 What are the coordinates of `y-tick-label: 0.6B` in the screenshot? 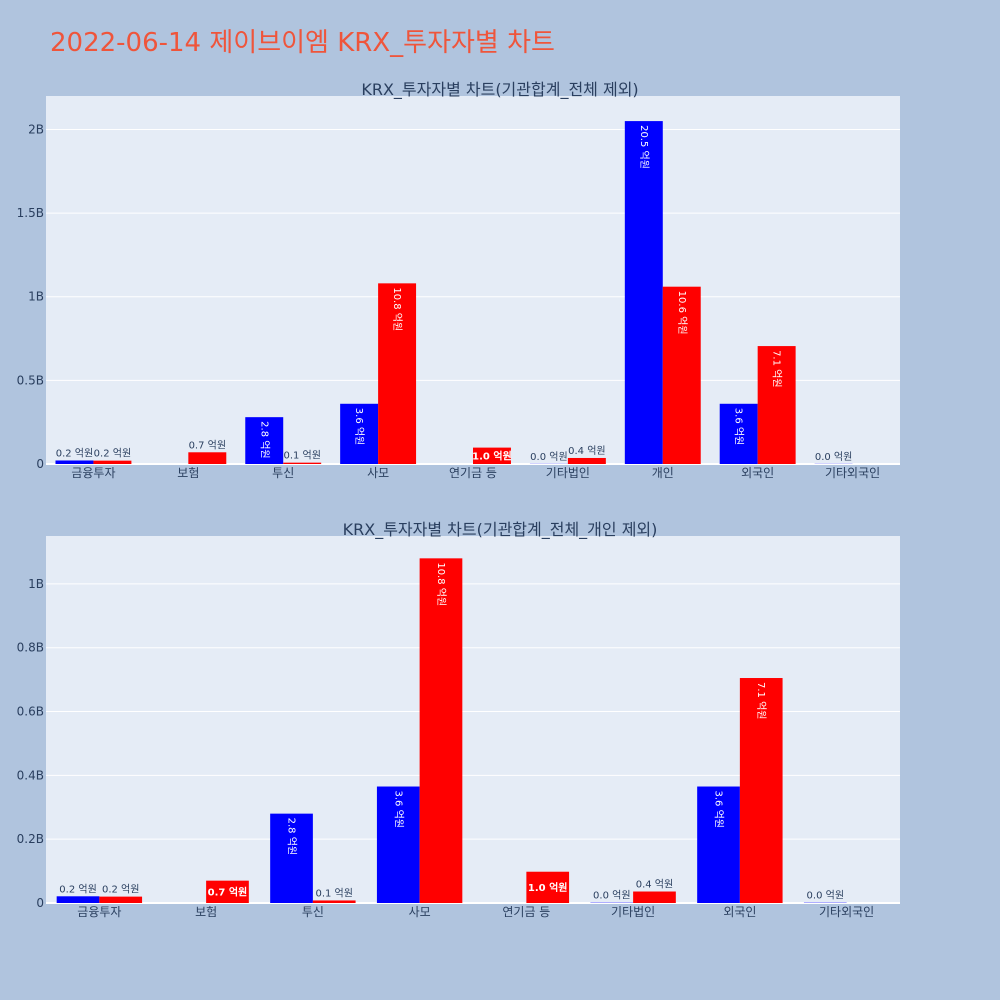 It's located at (30, 712).